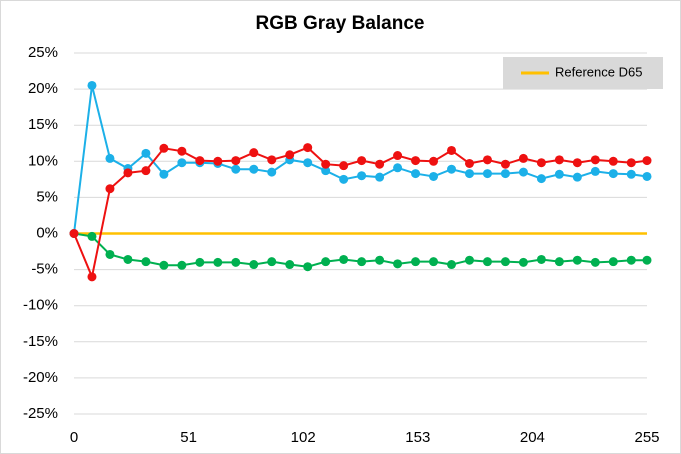 The width and height of the screenshot is (681, 454). Describe the element at coordinates (43, 52) in the screenshot. I see `y-tick-label: 25%` at that location.